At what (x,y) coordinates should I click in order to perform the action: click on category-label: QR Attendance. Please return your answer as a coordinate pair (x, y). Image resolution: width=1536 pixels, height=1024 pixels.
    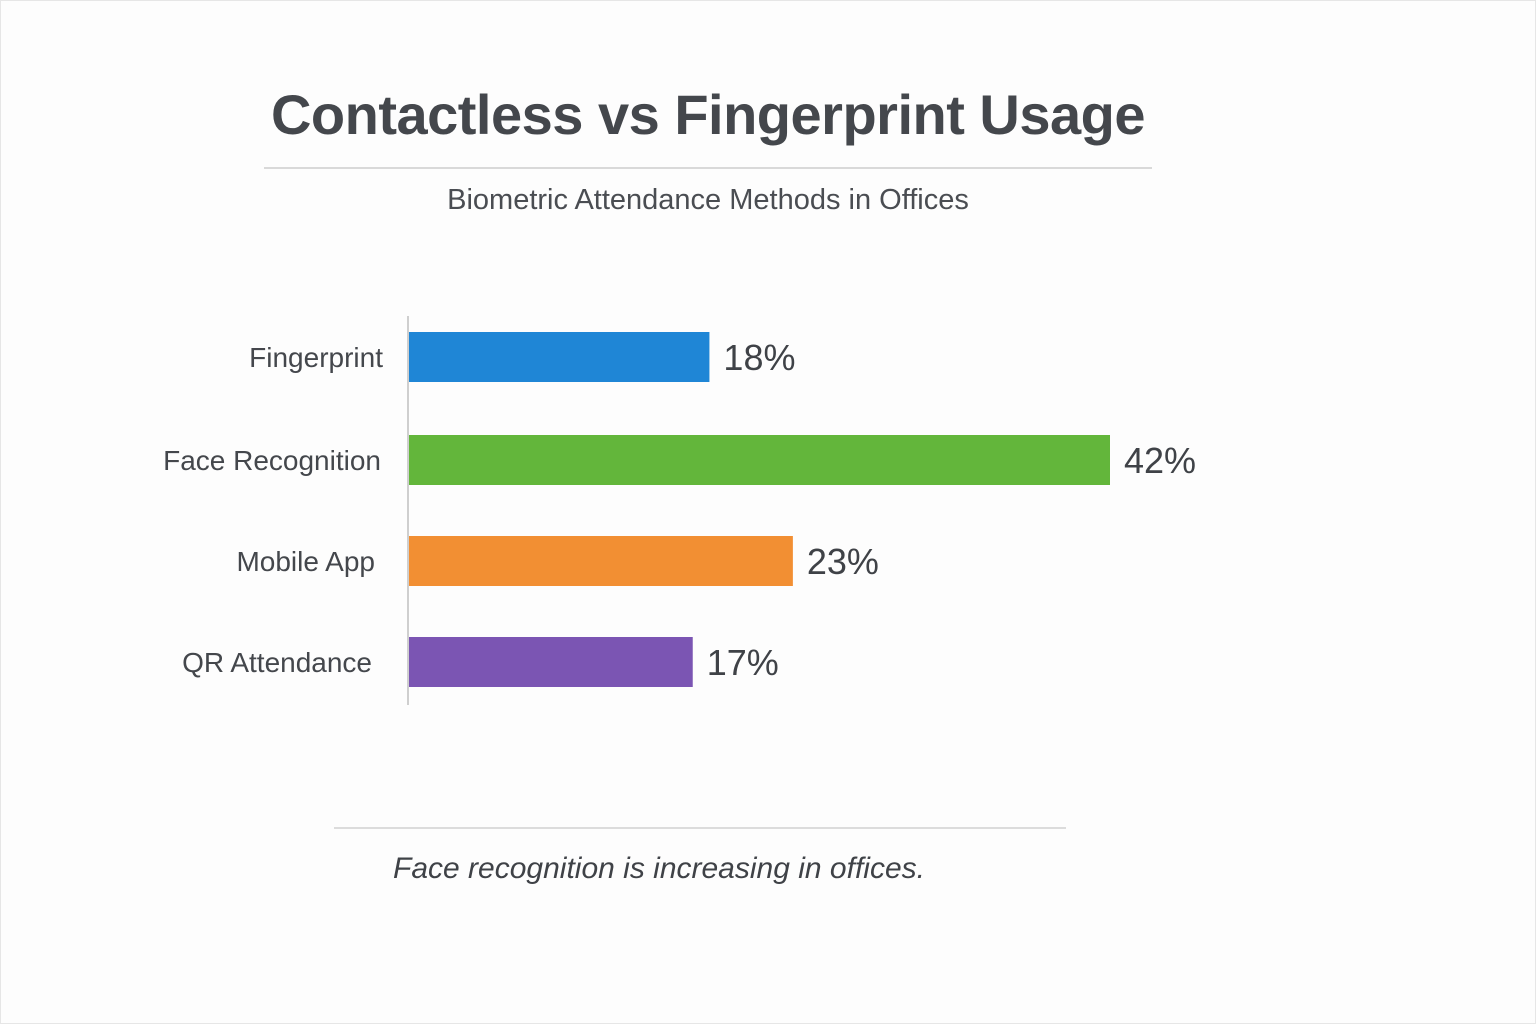
    Looking at the image, I should click on (277, 662).